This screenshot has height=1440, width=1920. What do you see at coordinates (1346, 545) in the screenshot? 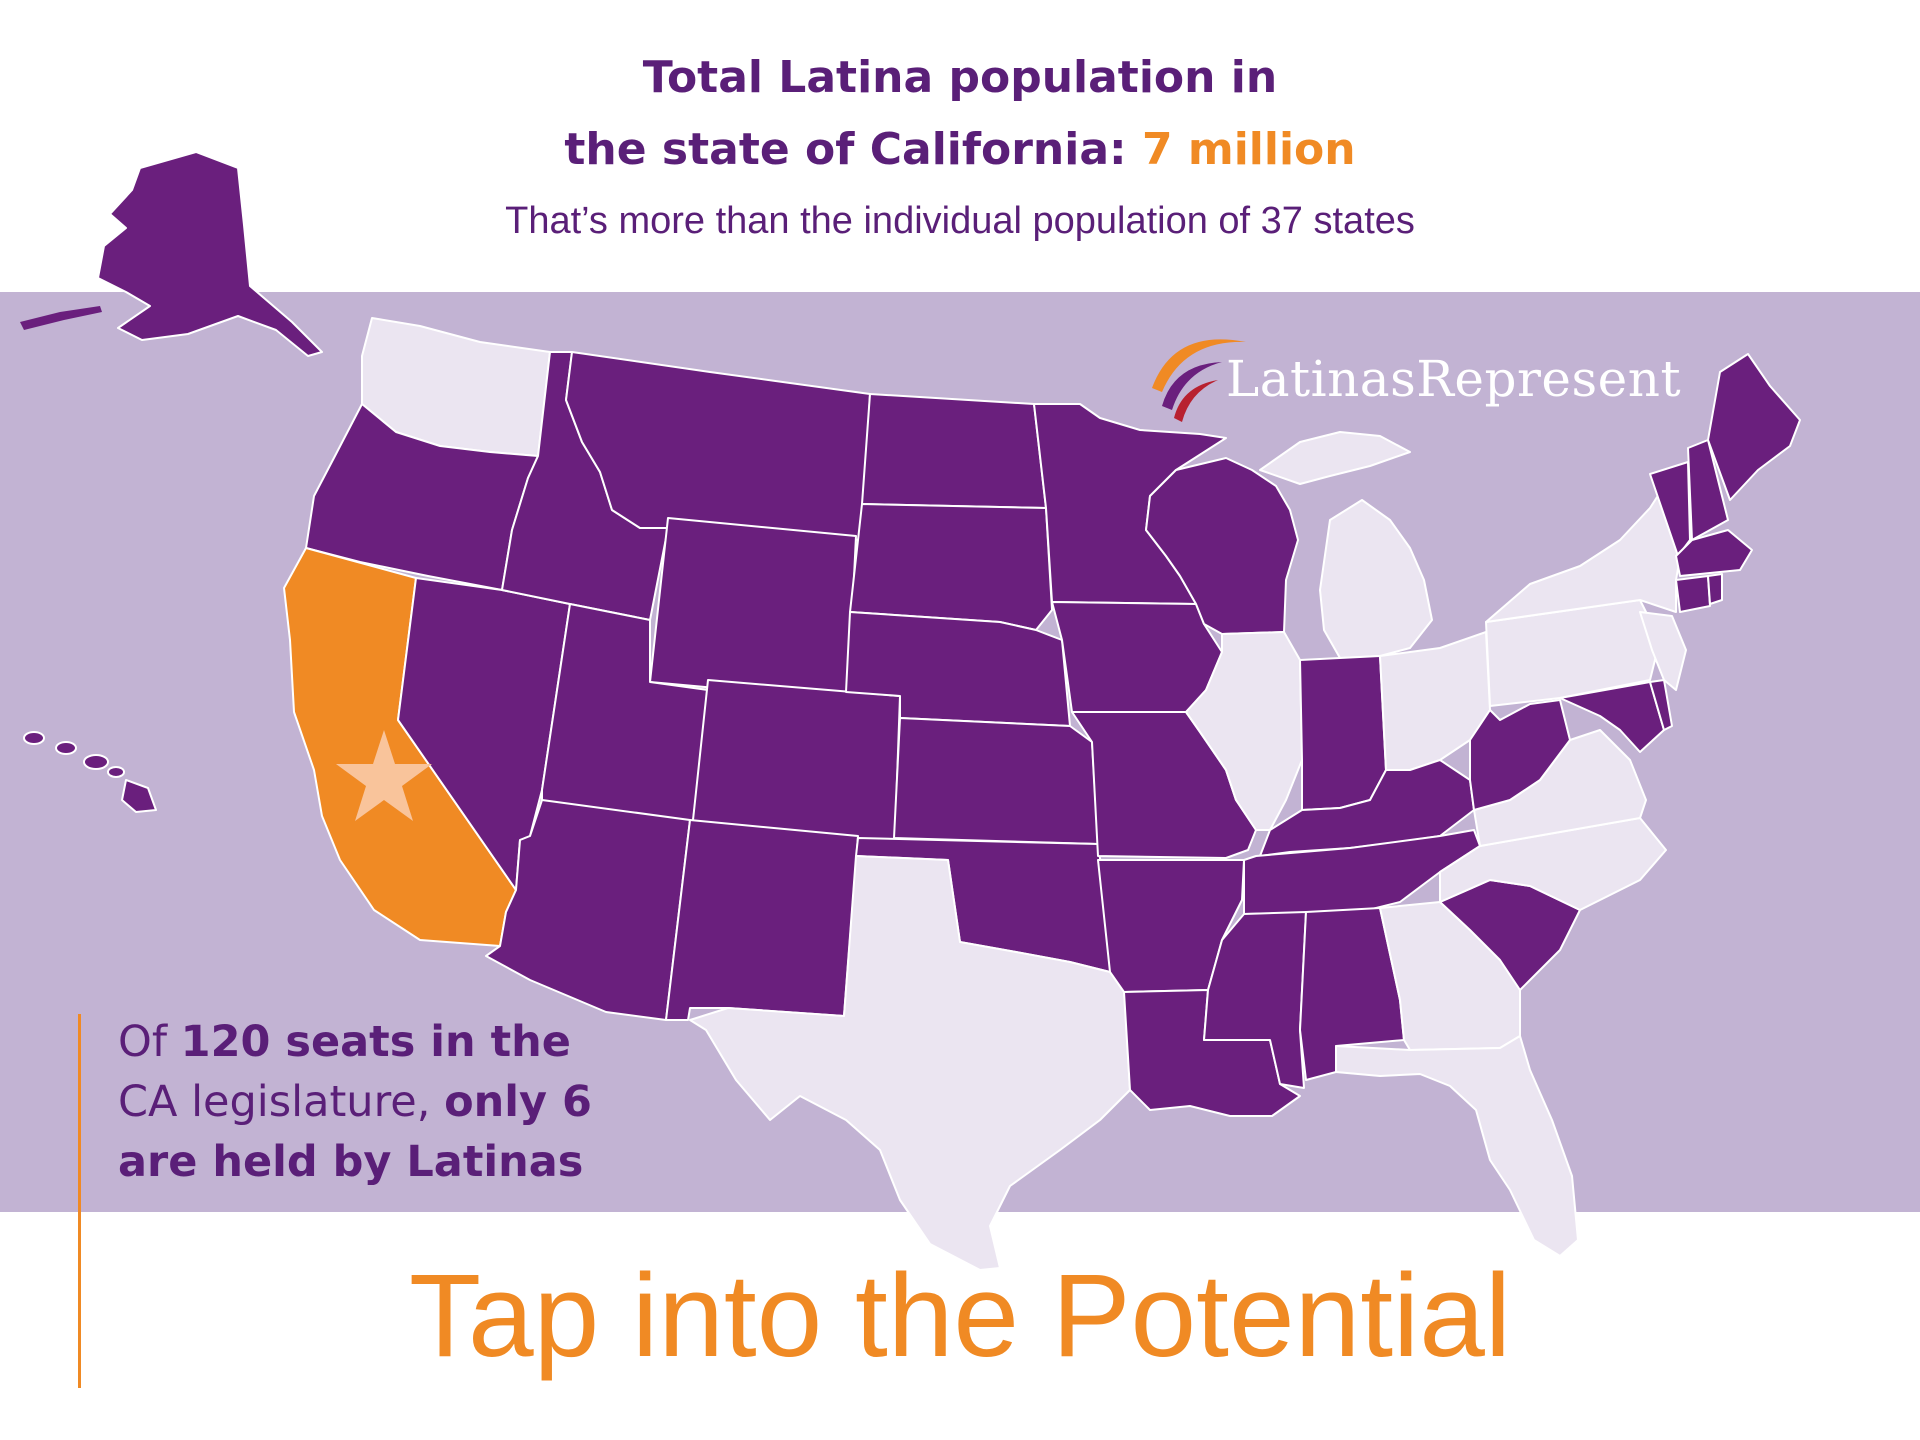
I see `state-michigan` at bounding box center [1346, 545].